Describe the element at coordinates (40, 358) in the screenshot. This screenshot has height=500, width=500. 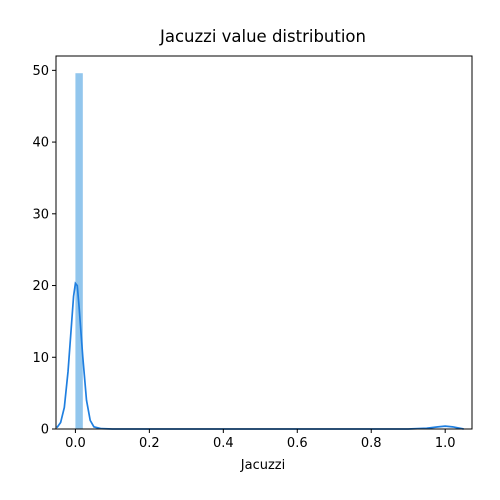
I see `y-tick-label: 10` at that location.